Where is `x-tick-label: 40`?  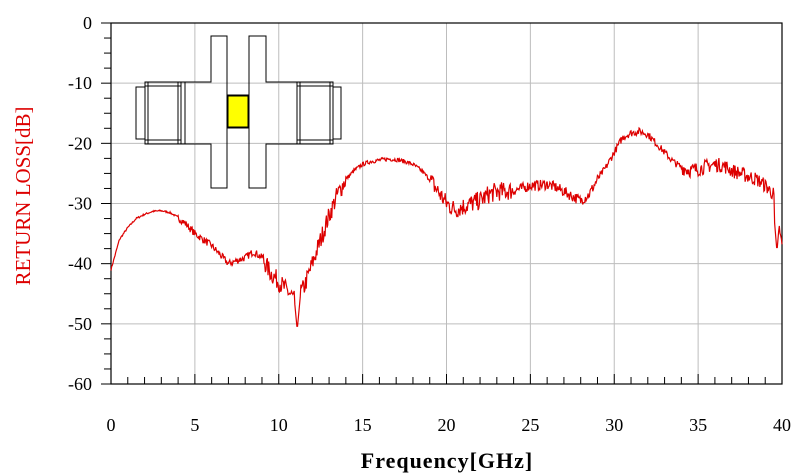 x-tick-label: 40 is located at coordinates (782, 425).